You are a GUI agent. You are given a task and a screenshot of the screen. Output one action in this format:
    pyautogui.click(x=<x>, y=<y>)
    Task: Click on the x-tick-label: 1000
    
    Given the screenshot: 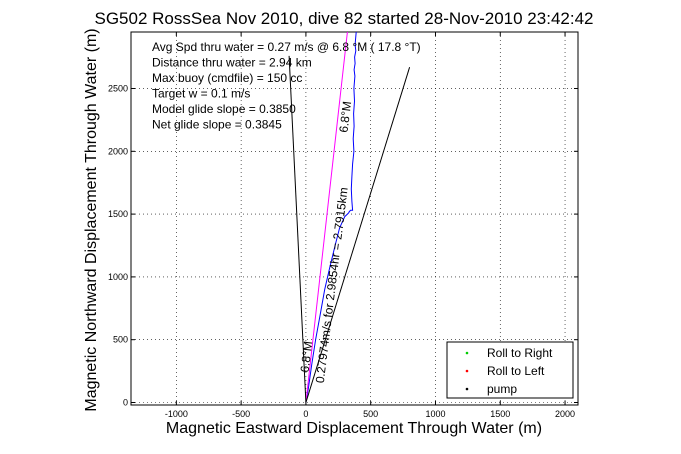 What is the action you would take?
    pyautogui.click(x=435, y=414)
    